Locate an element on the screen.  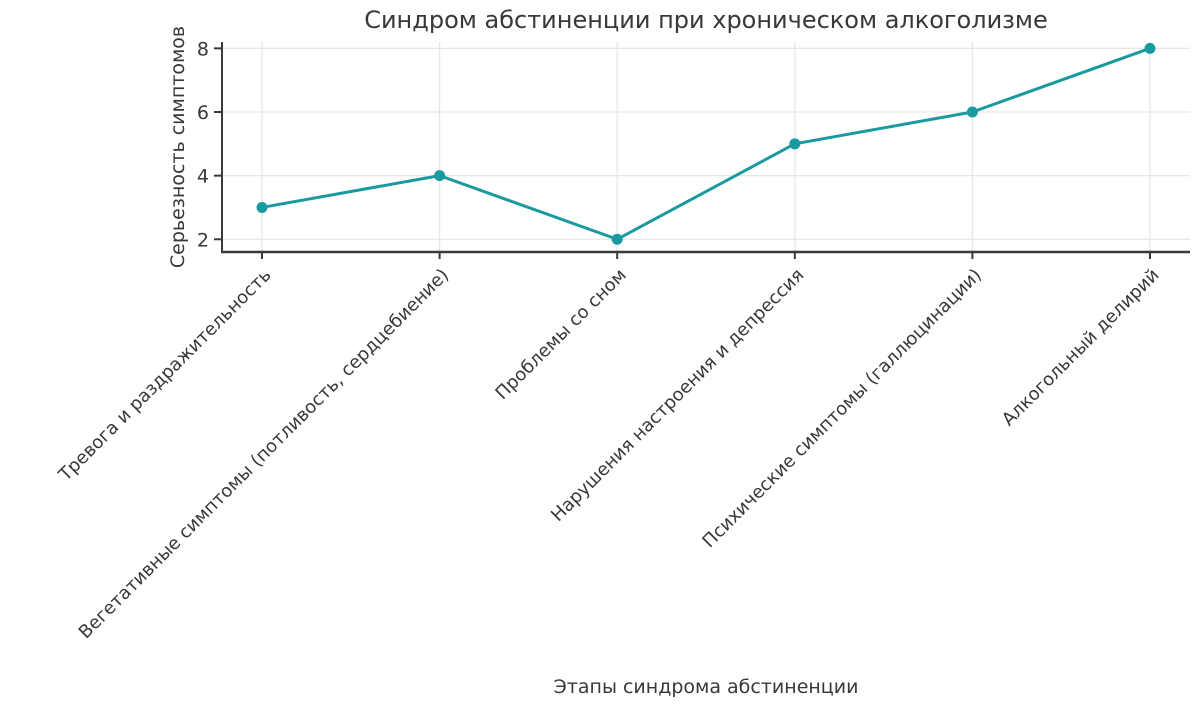
x-axis-label: Этапы синдрома абстиненции is located at coordinates (706, 687).